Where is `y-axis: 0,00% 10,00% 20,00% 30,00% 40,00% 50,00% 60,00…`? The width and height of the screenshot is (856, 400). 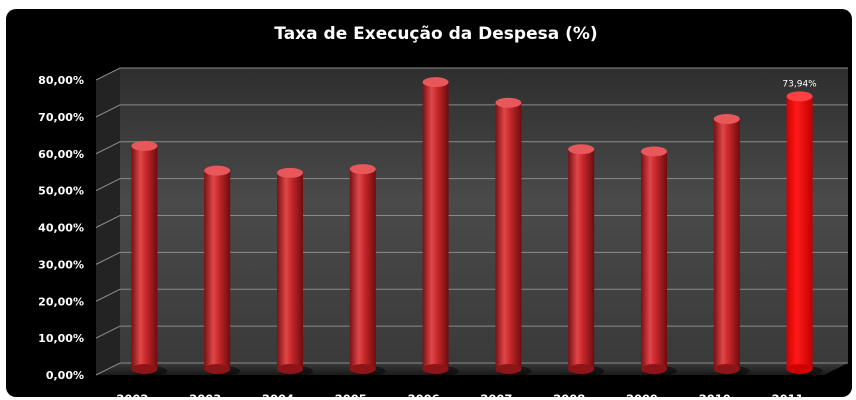 y-axis: 0,00% 10,00% 20,00% 30,00% 40,00% 50,00% 60,00… is located at coordinates (61, 228).